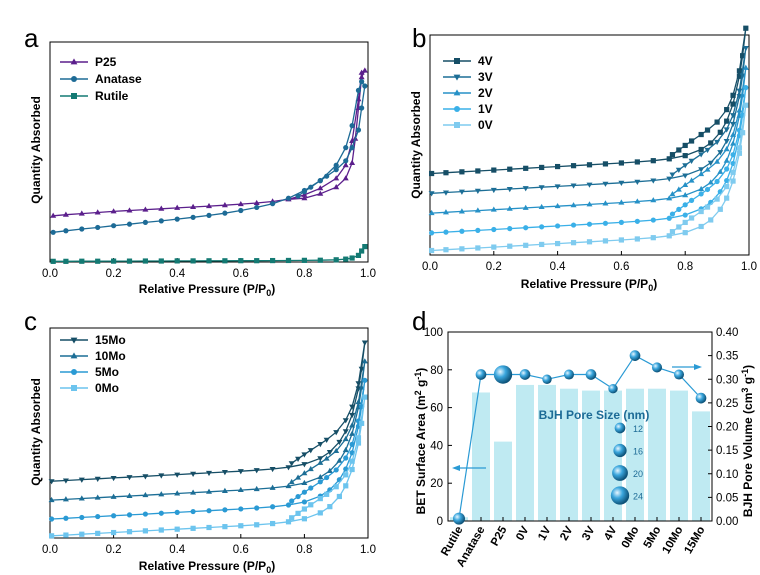 The width and height of the screenshot is (760, 575). Describe the element at coordinates (545, 533) in the screenshot. I see `panel-d-xtick-label: 1V` at that location.